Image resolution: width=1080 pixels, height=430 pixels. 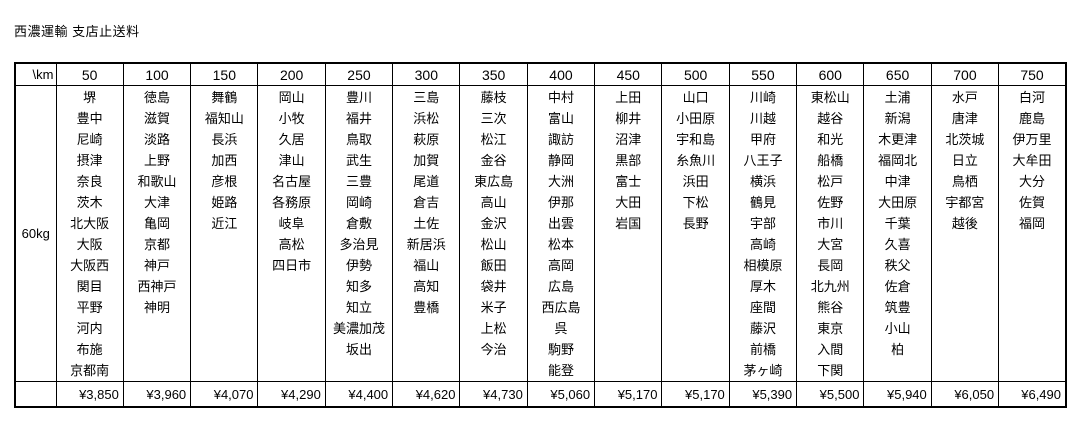 What do you see at coordinates (897, 328) in the screenshot?
I see `city-name: 小山` at bounding box center [897, 328].